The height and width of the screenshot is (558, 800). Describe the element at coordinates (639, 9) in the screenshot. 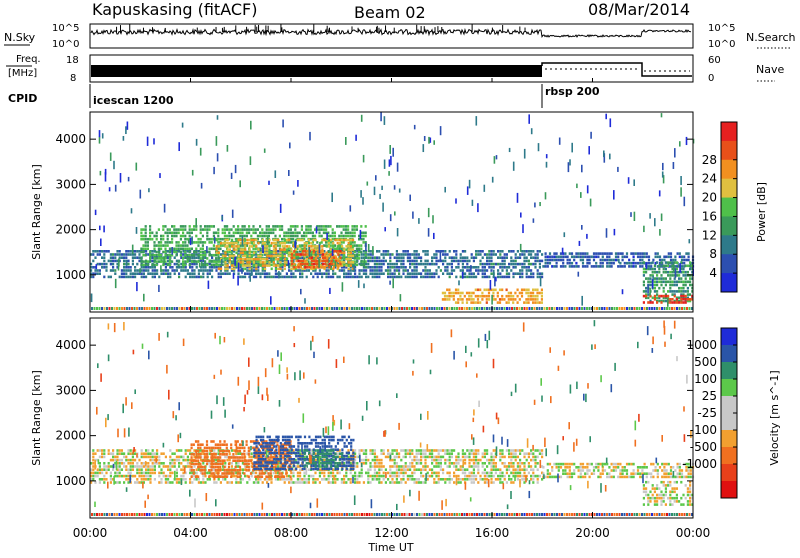

I see `date-title: 08/Mar/2014` at that location.